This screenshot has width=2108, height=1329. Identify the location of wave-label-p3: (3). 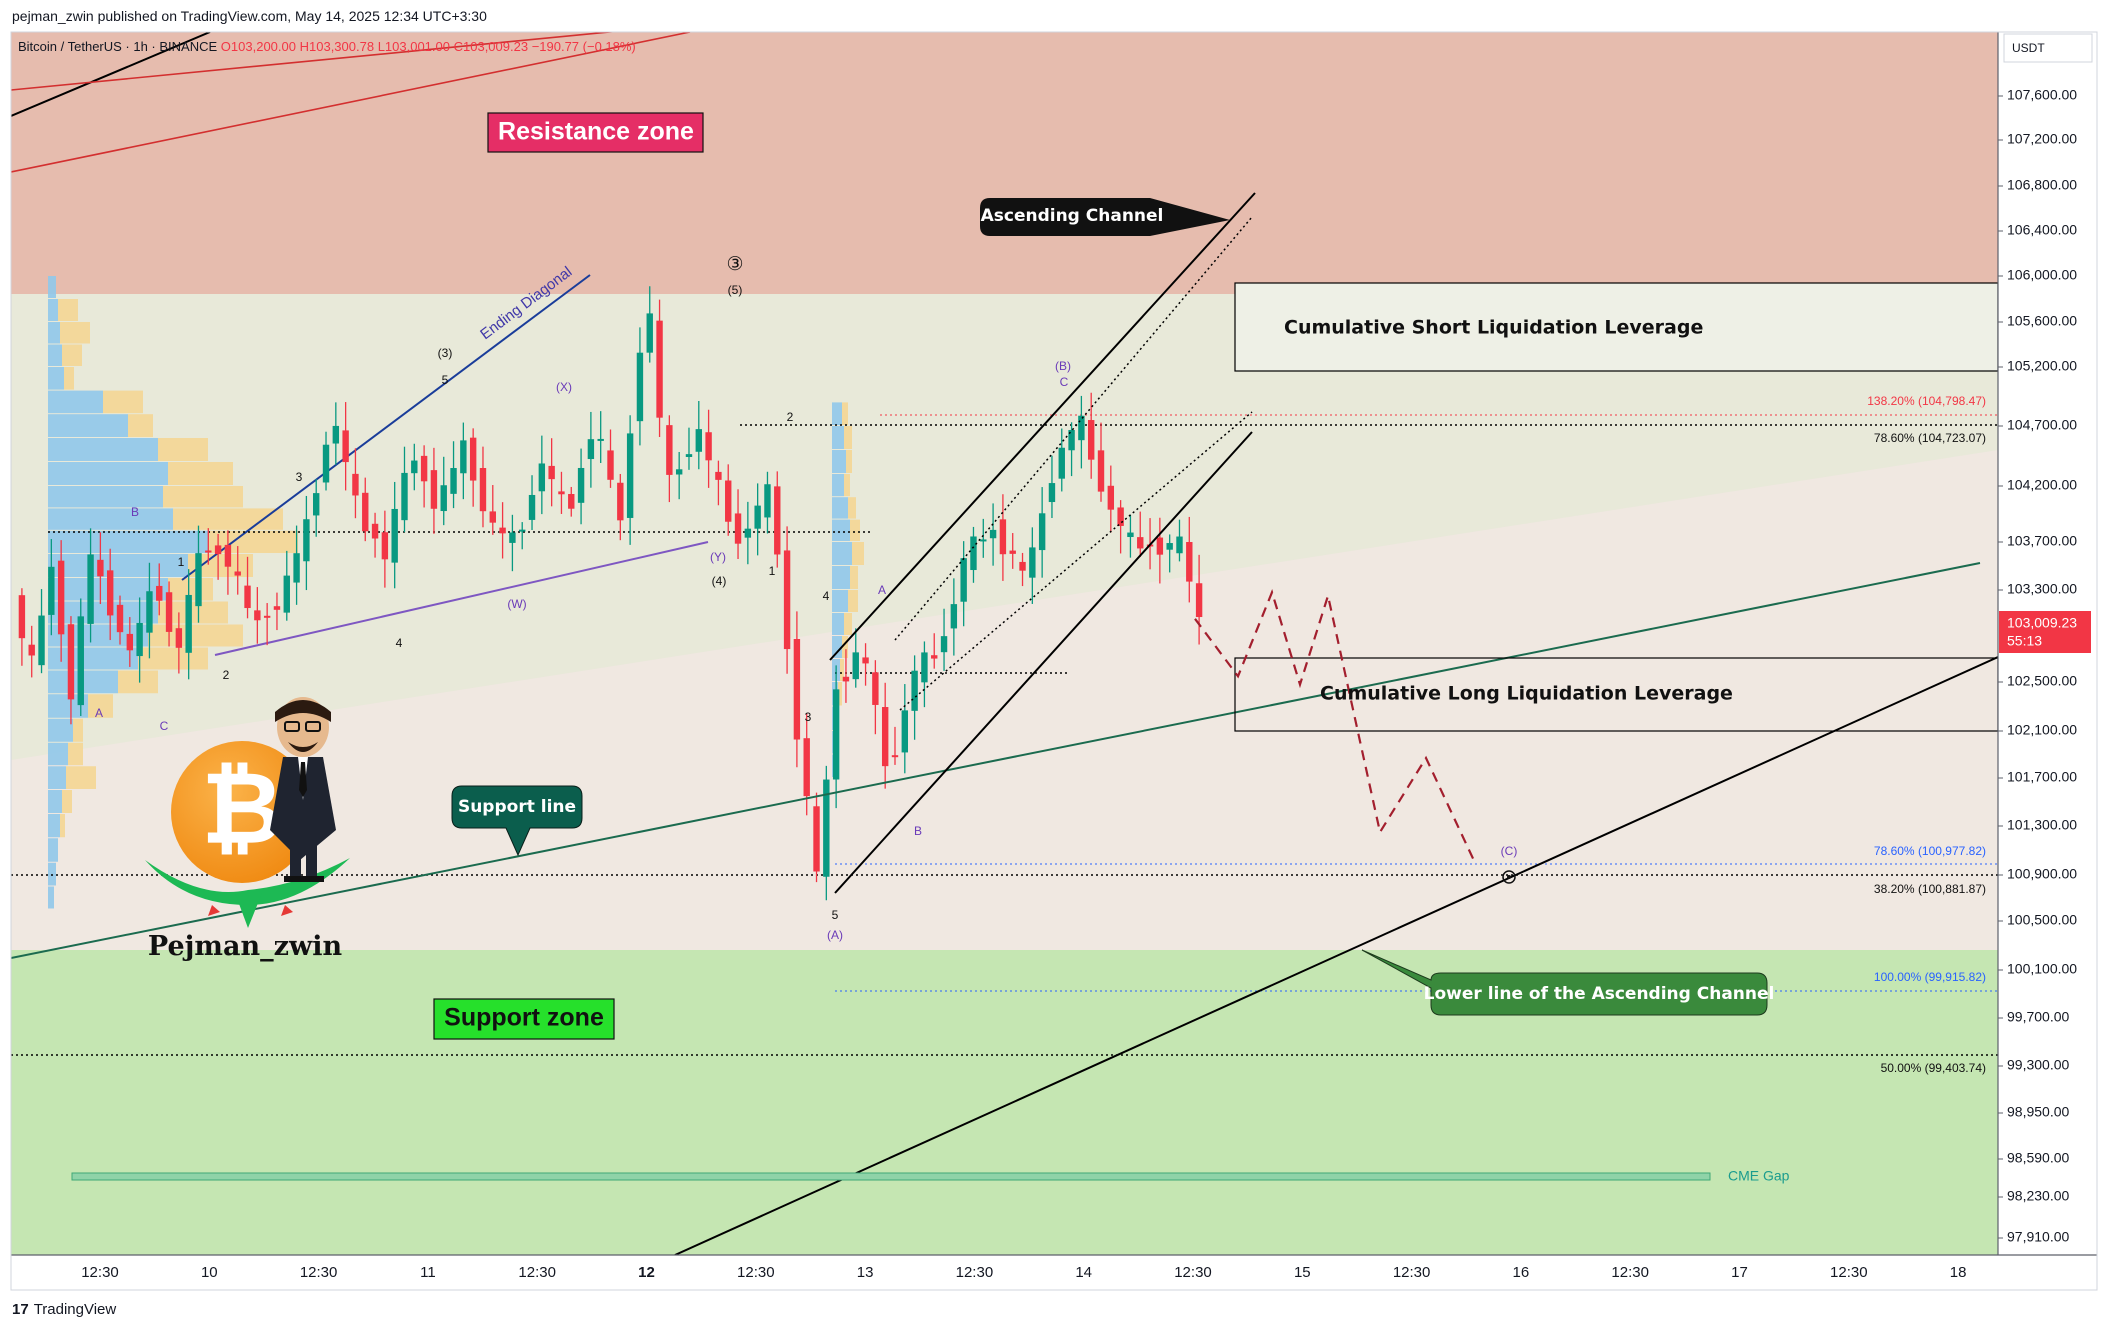
(445, 353).